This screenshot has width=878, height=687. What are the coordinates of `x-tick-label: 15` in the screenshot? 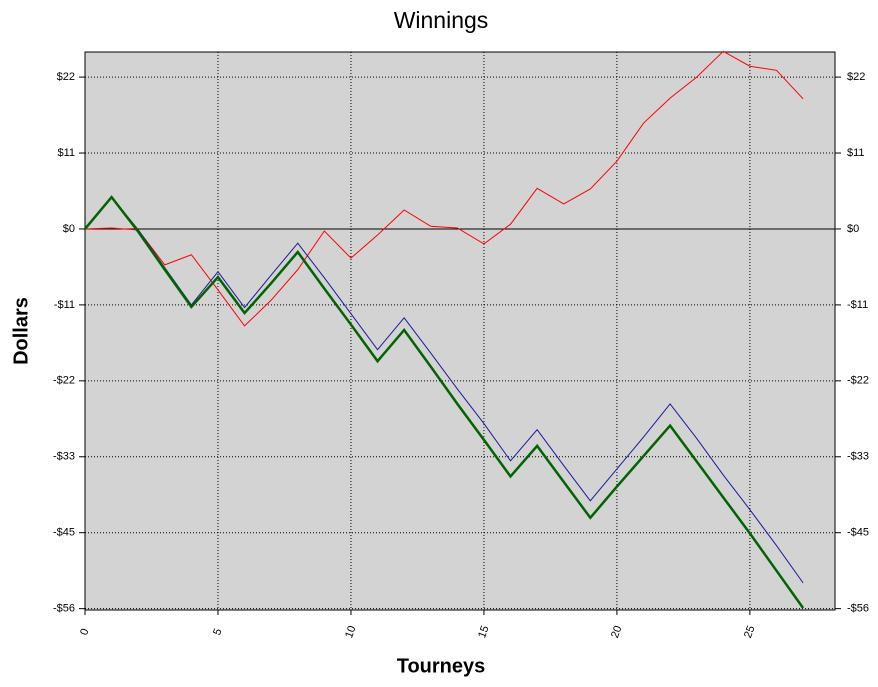 It's located at (483, 632).